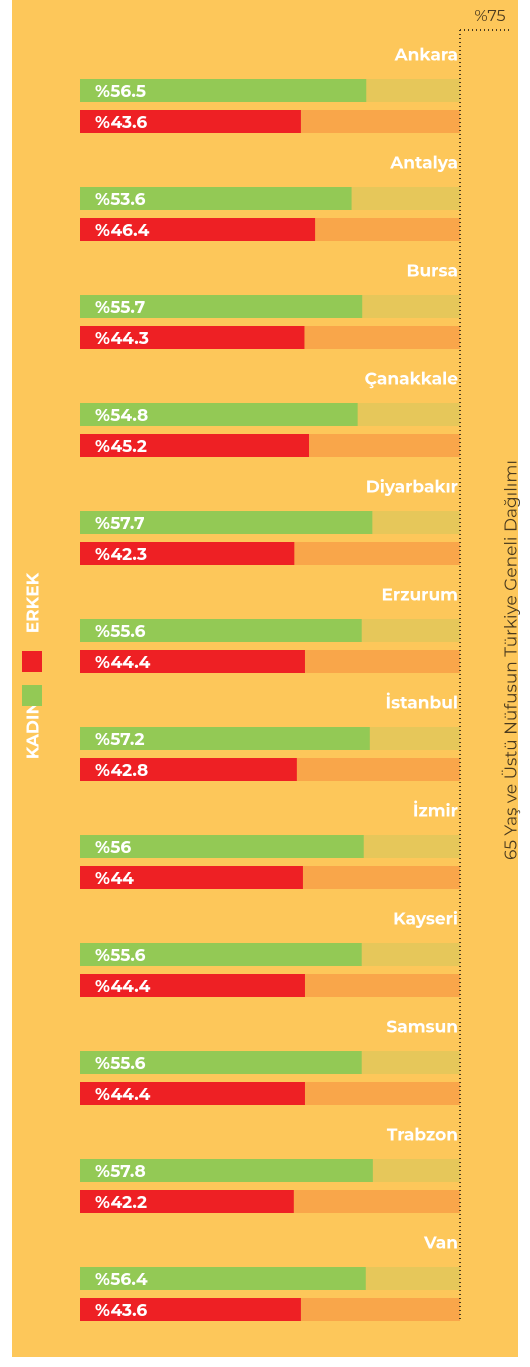 Image resolution: width=530 pixels, height=1367 pixels. Describe the element at coordinates (121, 1203) in the screenshot. I see `value-label: %42.2` at that location.